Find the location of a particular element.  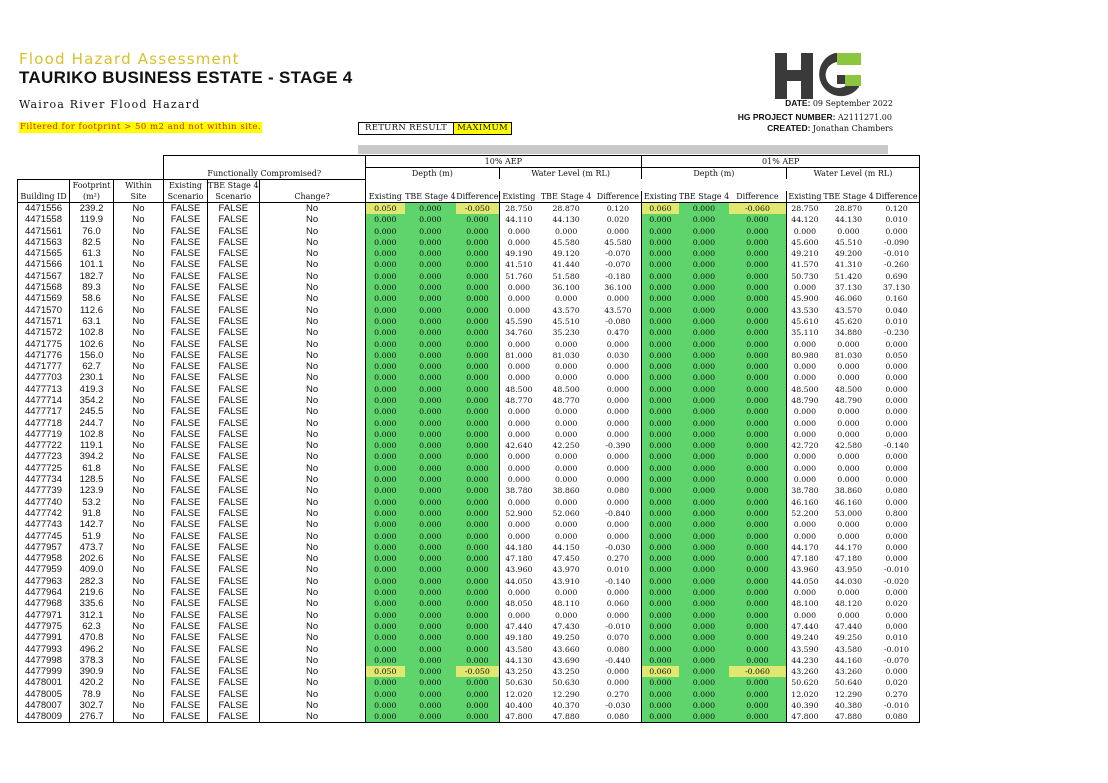

table-cell: 44.150 is located at coordinates (566, 547).